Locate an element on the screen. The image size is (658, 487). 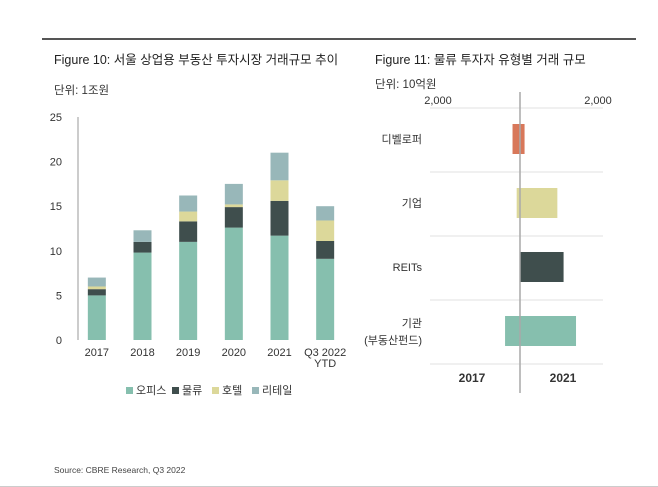
x-tick-label: 2019 is located at coordinates (188, 353).